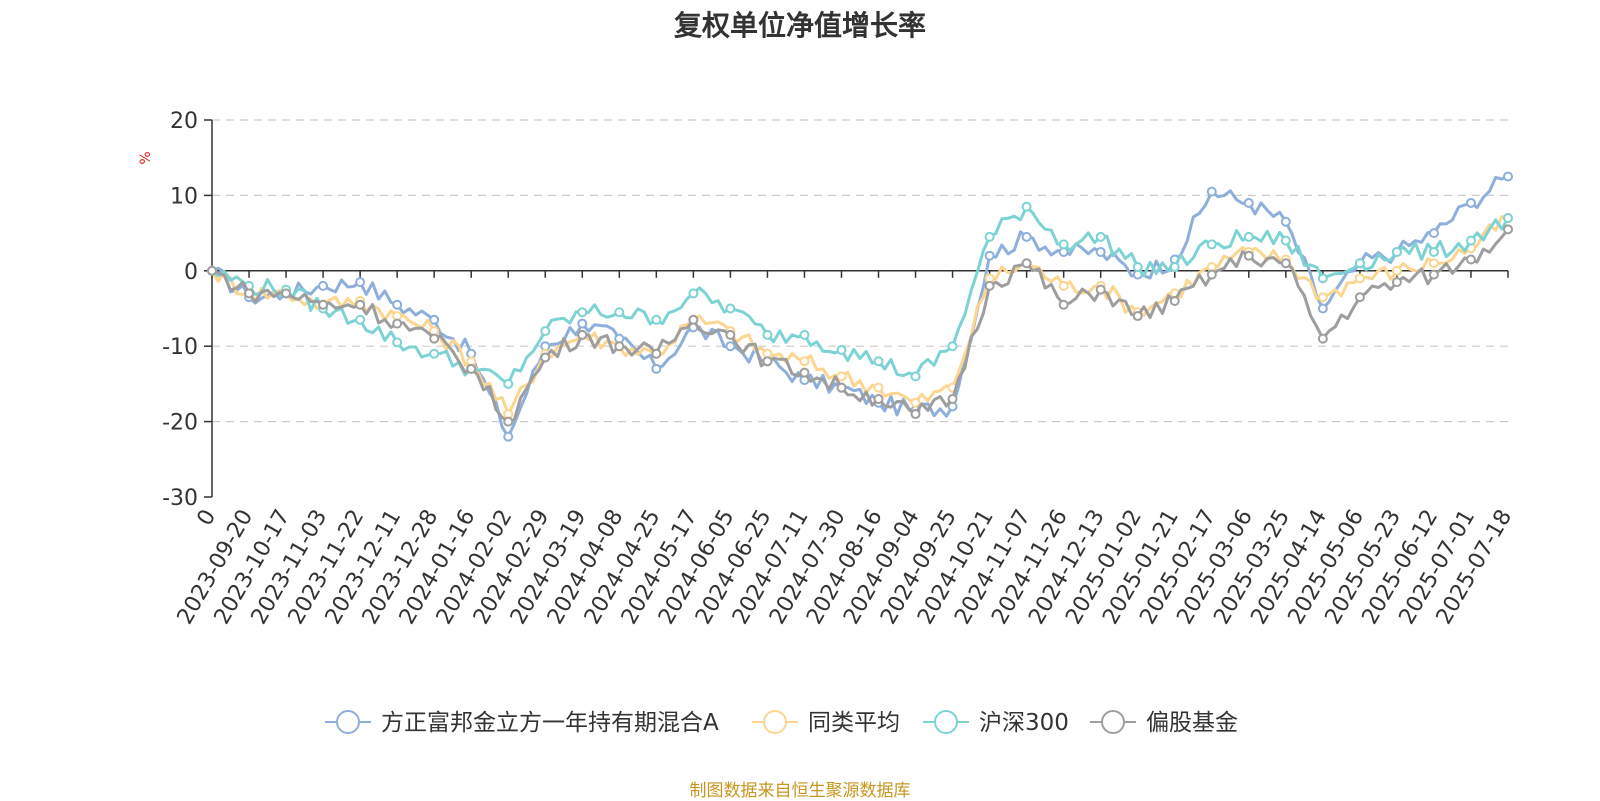 This screenshot has width=1600, height=801. What do you see at coordinates (180, 423) in the screenshot?
I see `y-tick-label: -20` at bounding box center [180, 423].